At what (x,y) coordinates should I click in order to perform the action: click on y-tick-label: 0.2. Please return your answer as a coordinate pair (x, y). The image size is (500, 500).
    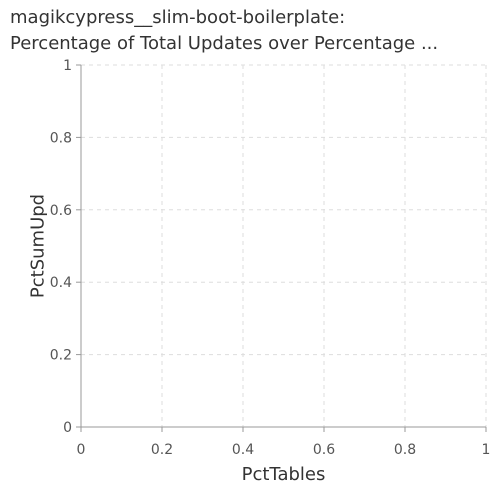
    Looking at the image, I should click on (61, 356).